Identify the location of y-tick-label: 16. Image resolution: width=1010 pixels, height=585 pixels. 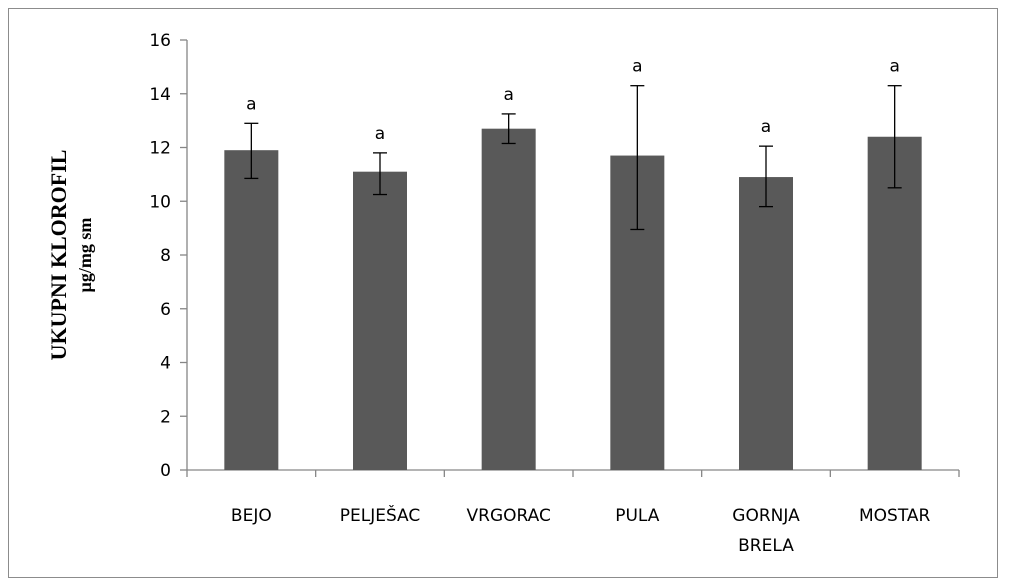
(160, 41).